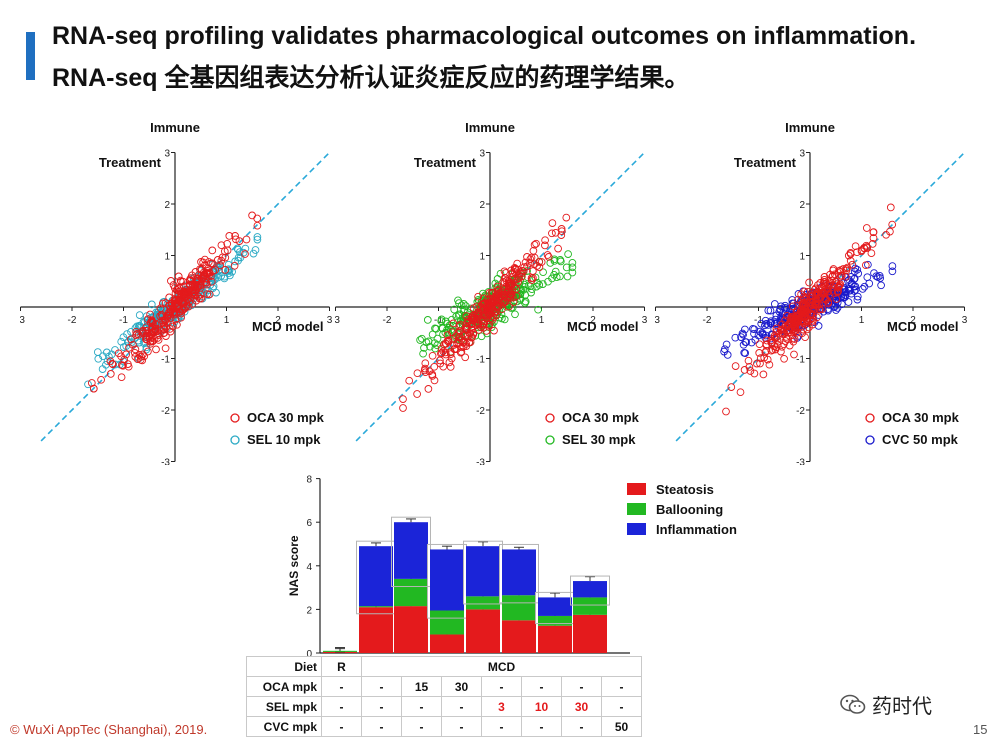 The width and height of the screenshot is (1000, 750). I want to click on y-tick-label: 1, so click(802, 257).